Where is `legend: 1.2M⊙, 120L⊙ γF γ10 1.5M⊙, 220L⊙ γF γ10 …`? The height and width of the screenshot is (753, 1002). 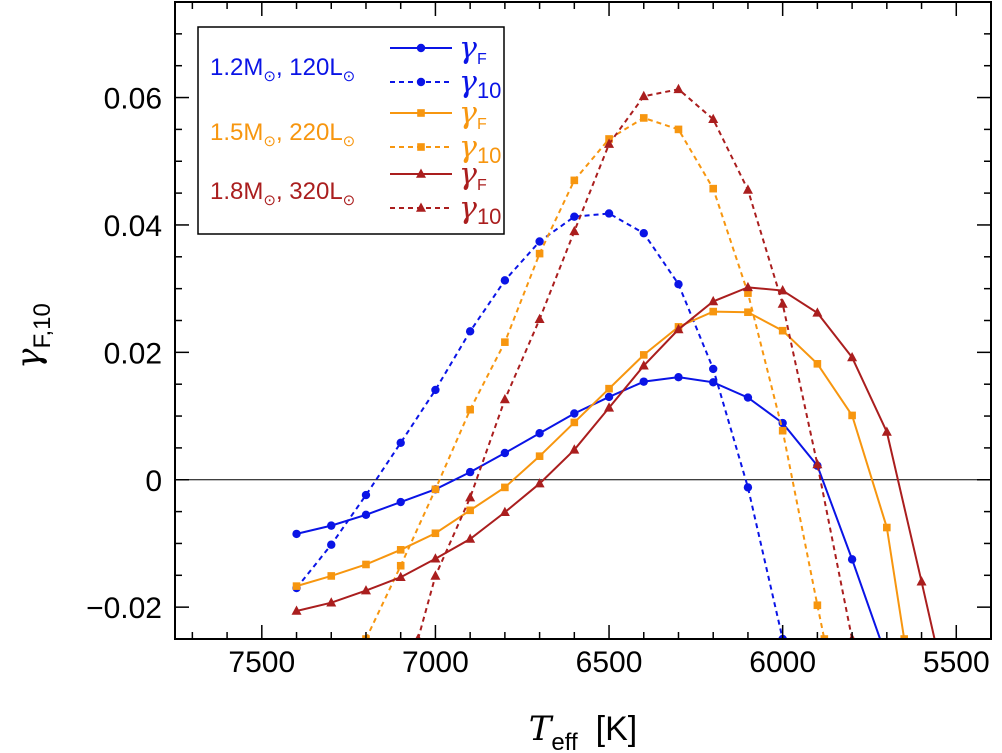
legend: 1.2M⊙, 120L⊙ γF γ10 1.5M⊙, 220L⊙ γF γ10 … is located at coordinates (351, 130).